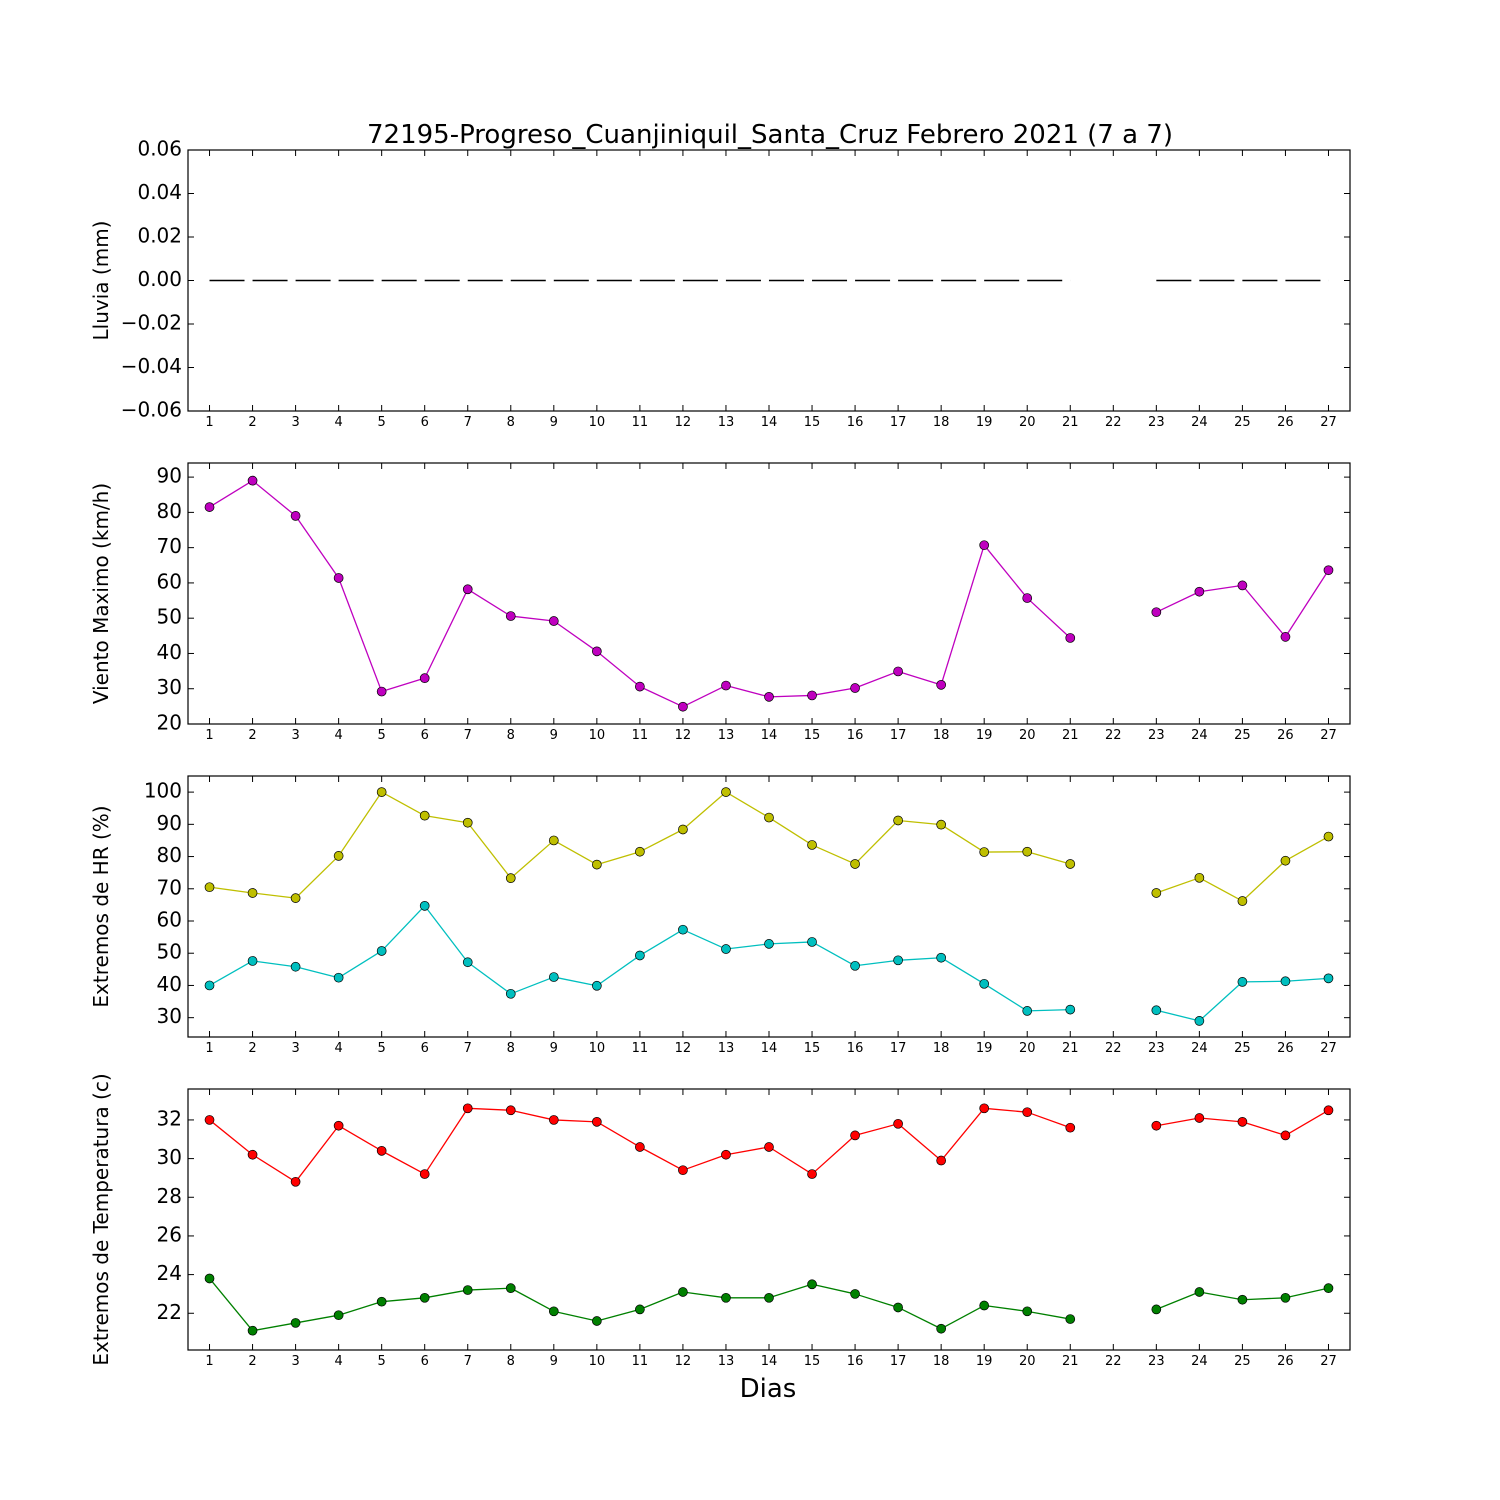  Describe the element at coordinates (159, 192) in the screenshot. I see `y-tick-label: 0.04` at that location.